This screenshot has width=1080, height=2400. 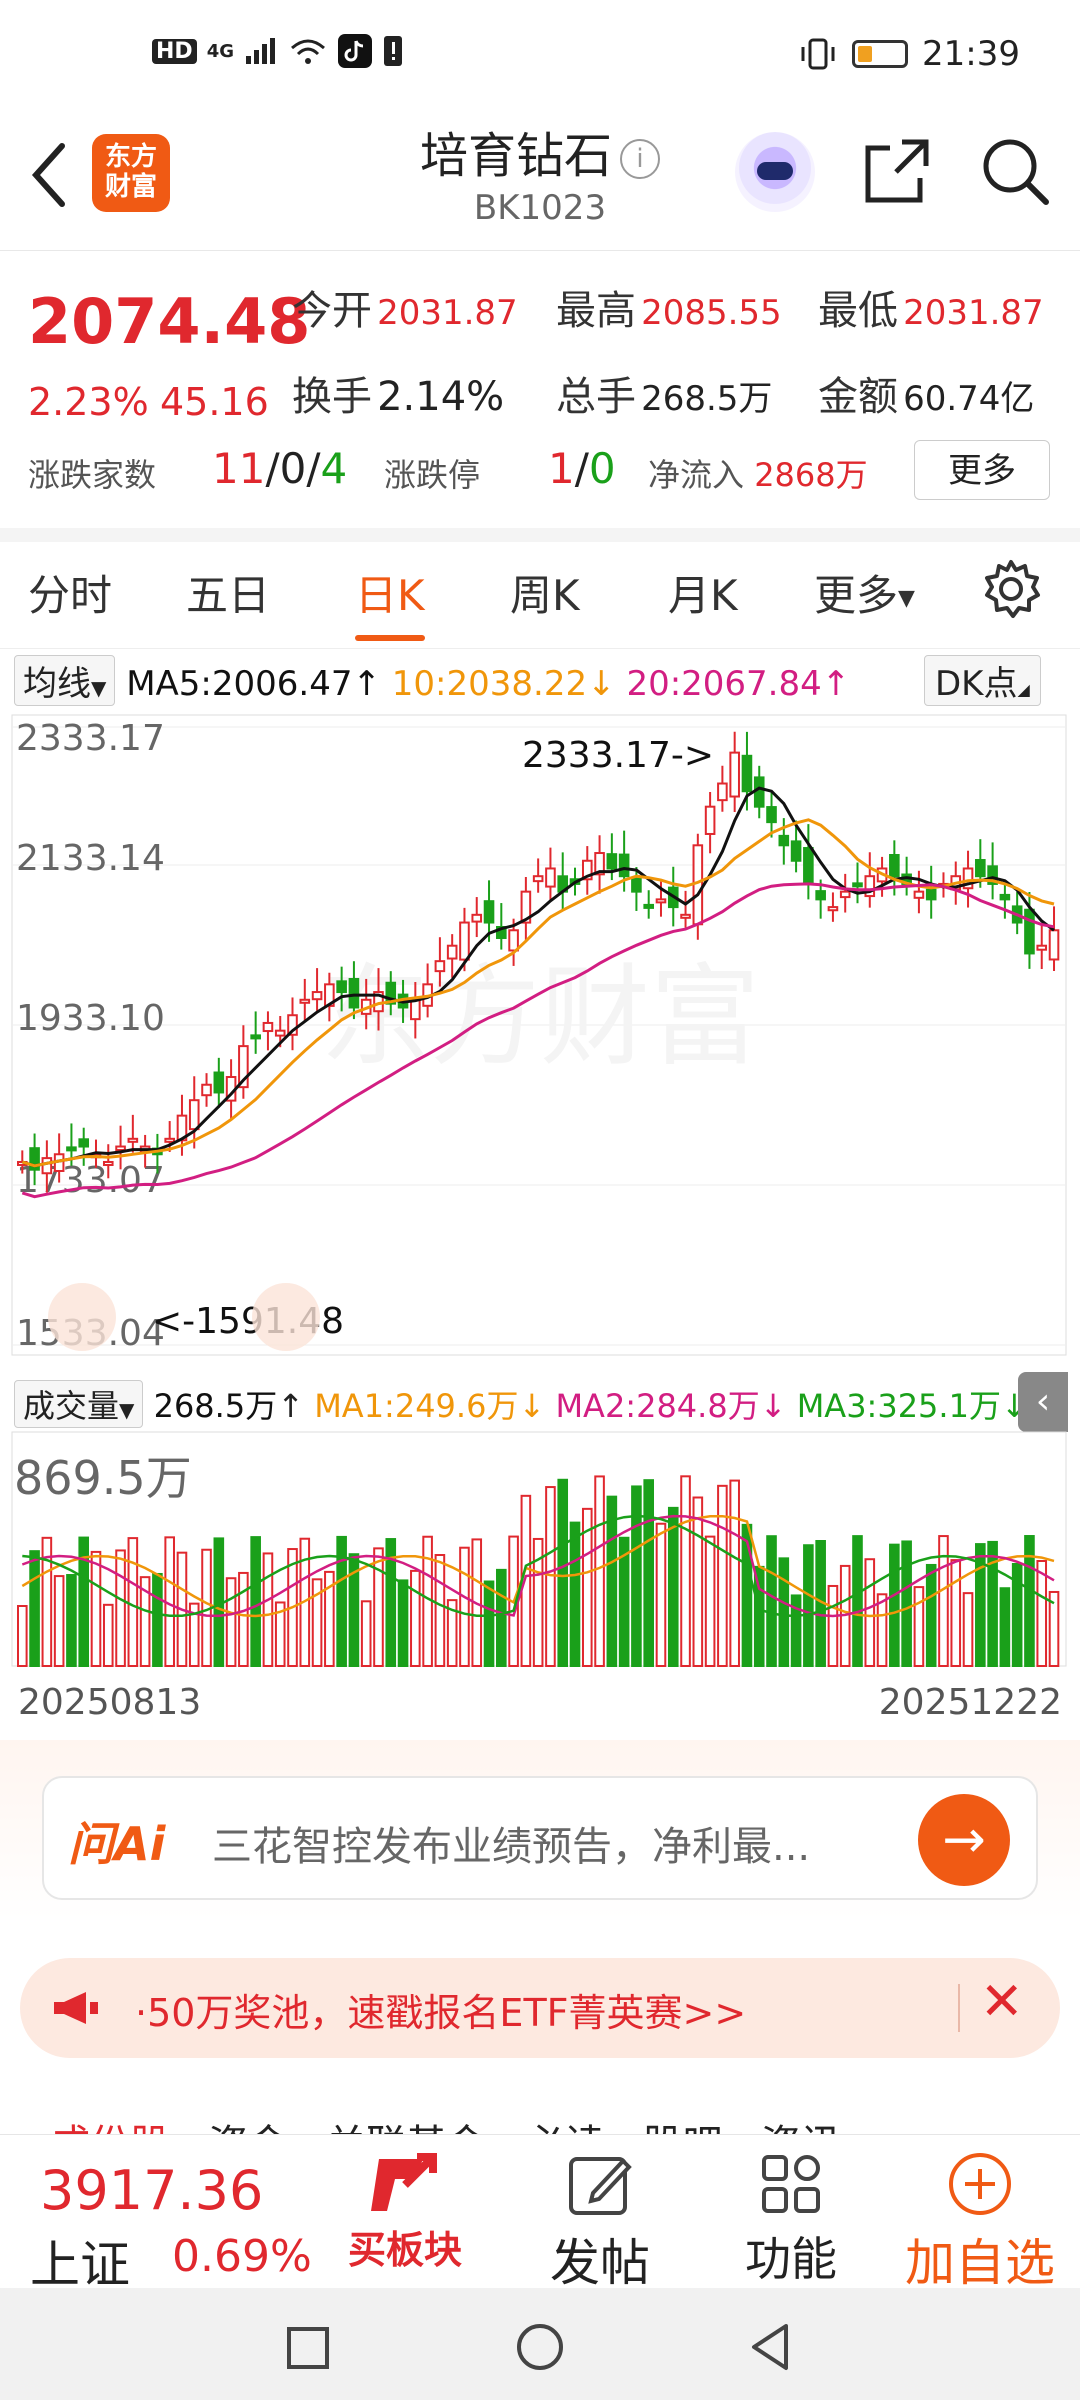 What do you see at coordinates (703, 595) in the screenshot?
I see `tab-monthly-k: 月K` at bounding box center [703, 595].